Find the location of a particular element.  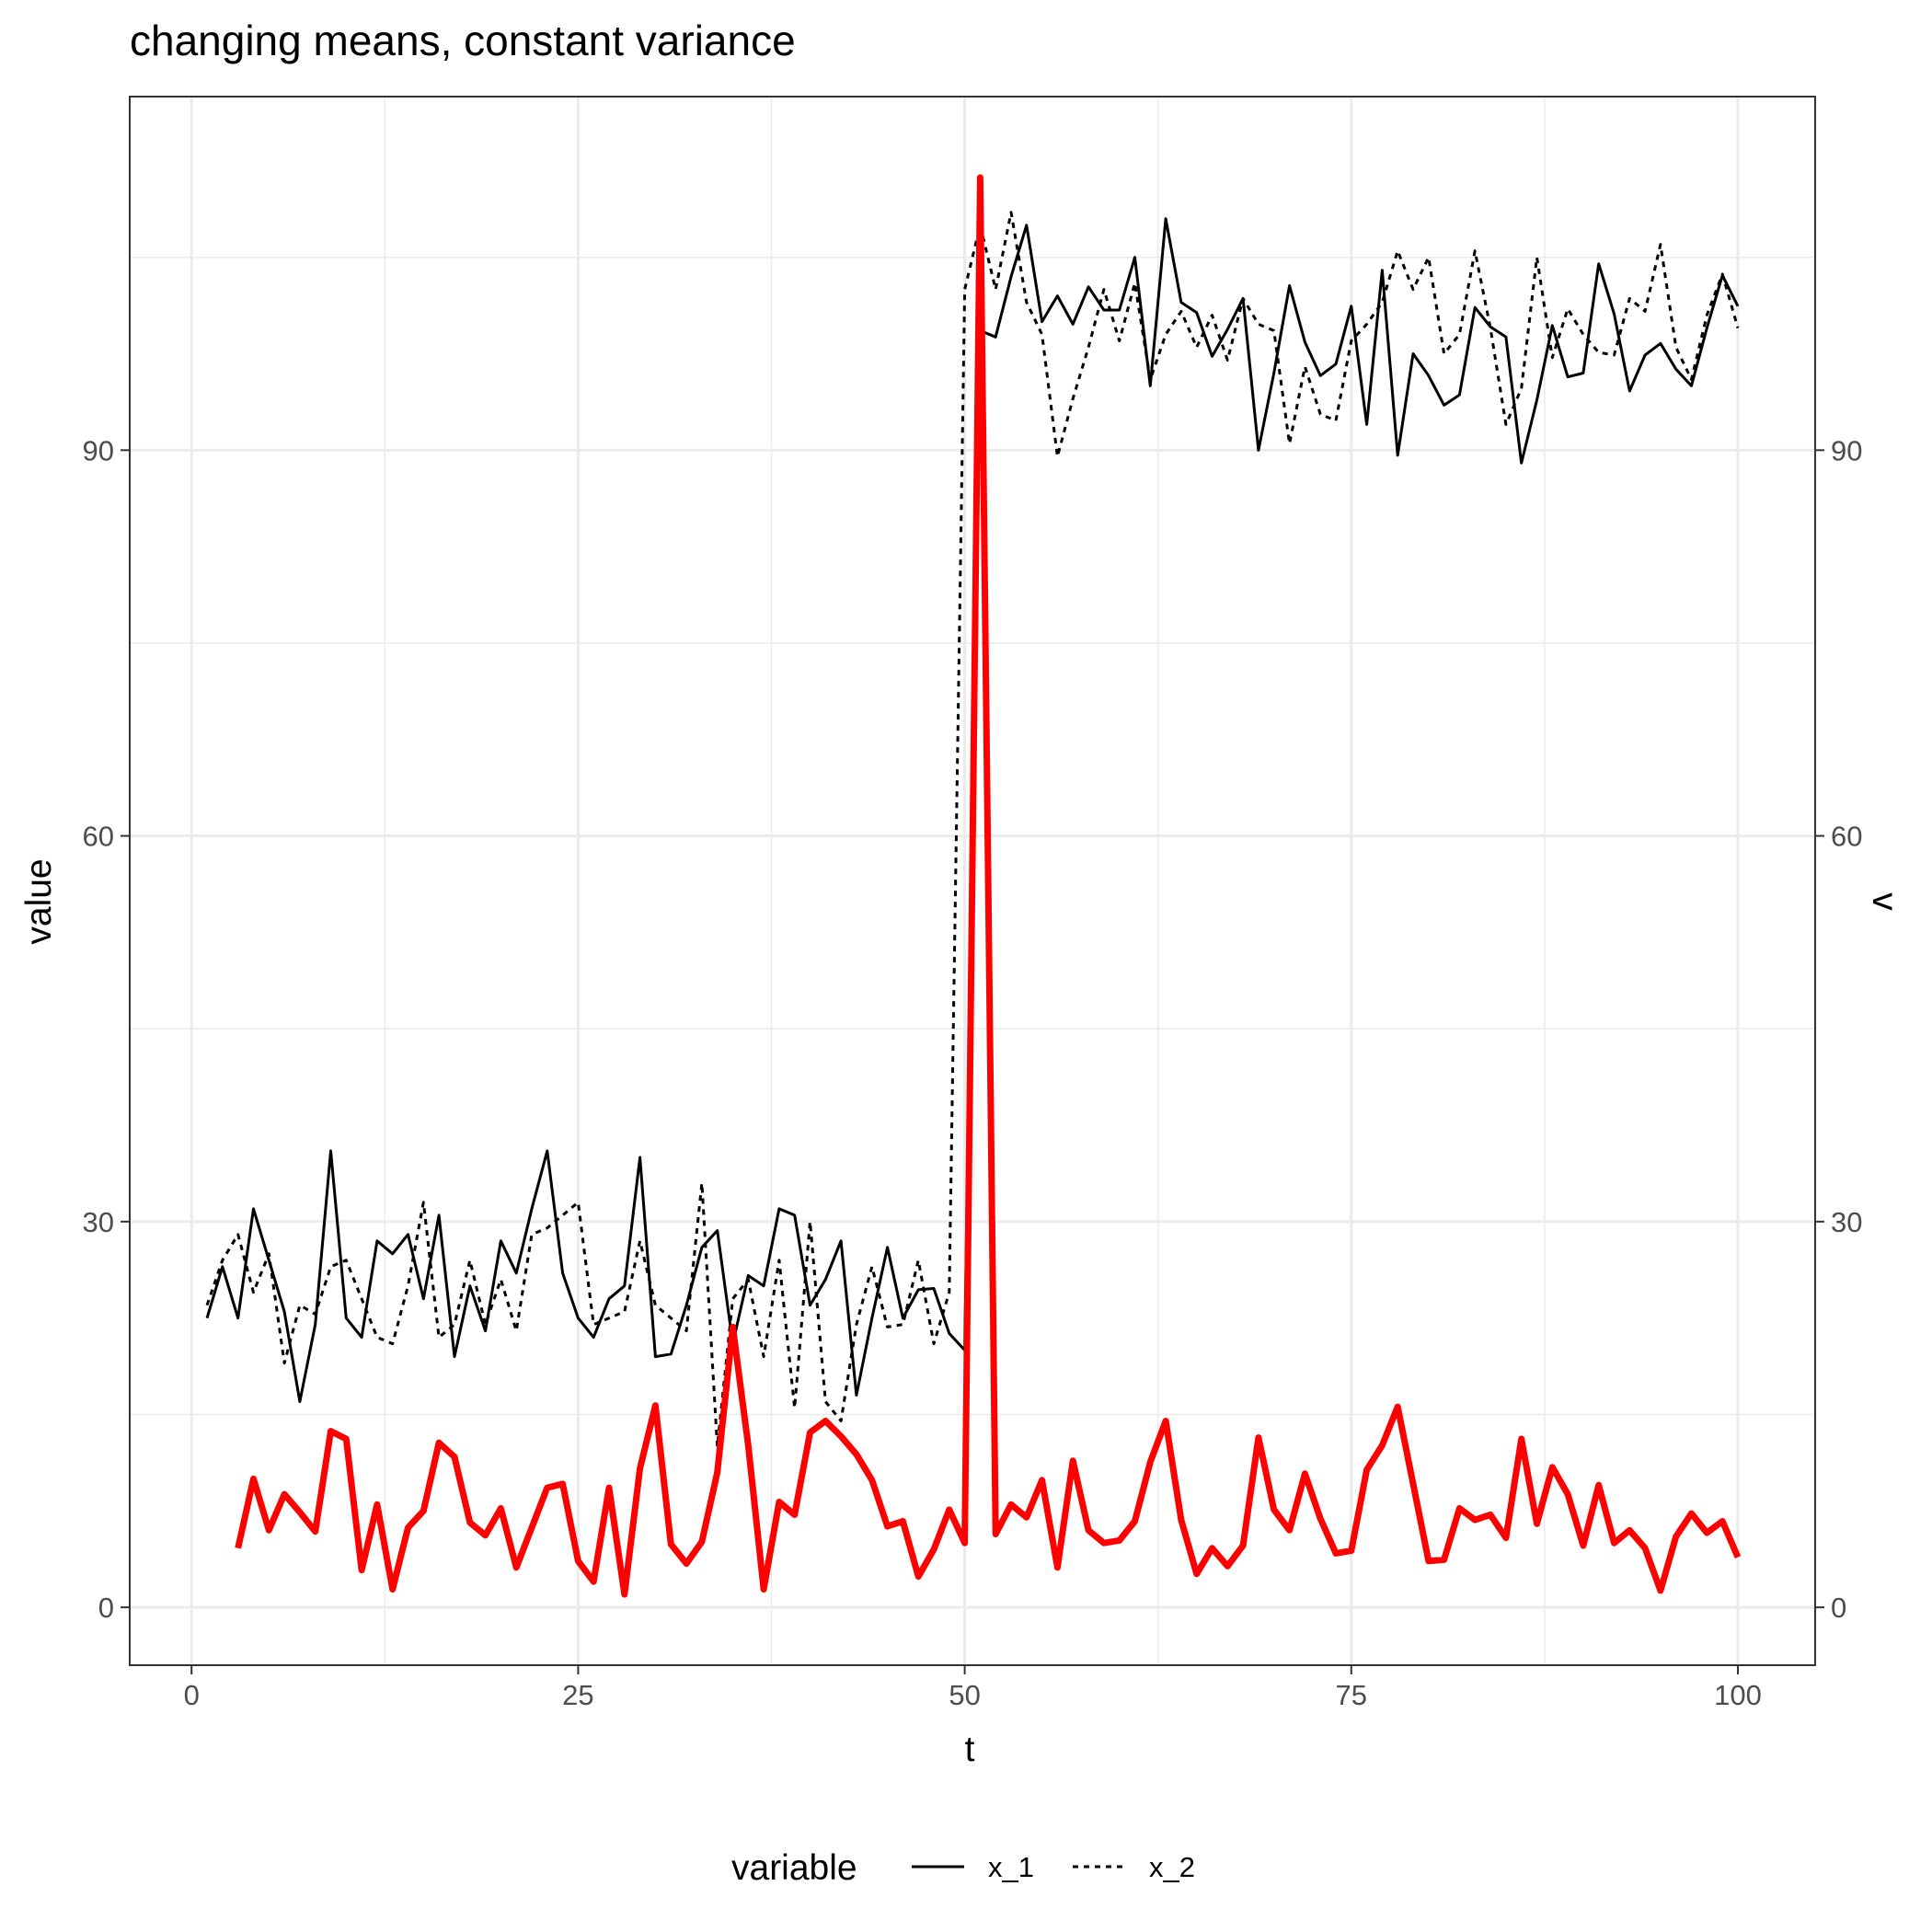

y2-tick-label: 60 is located at coordinates (1846, 837).